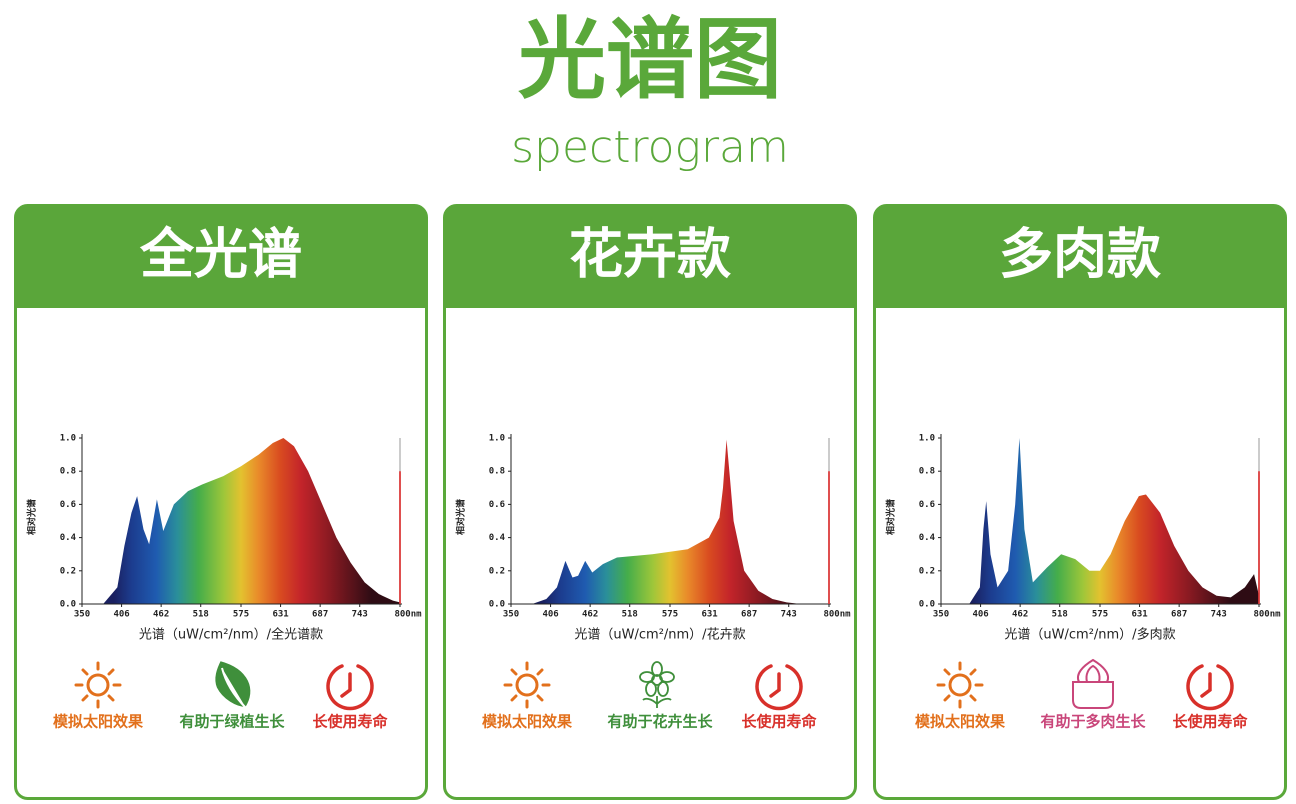 Image resolution: width=1296 pixels, height=804 pixels. What do you see at coordinates (231, 635) in the screenshot?
I see `x-axis-title: 光谱（uW/cm²/nm）/全光谱款` at bounding box center [231, 635].